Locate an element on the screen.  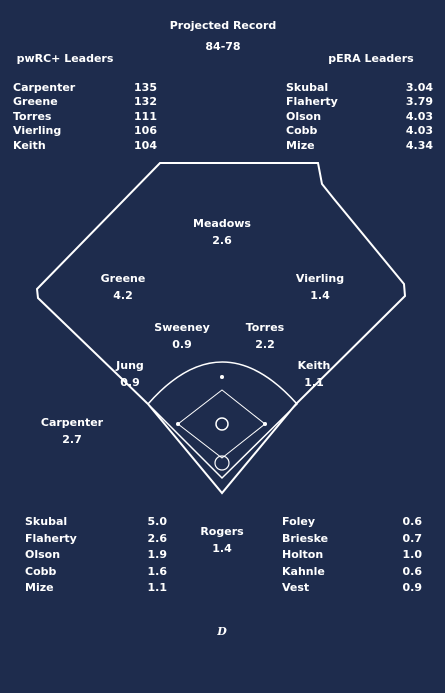
player-name: Torres is located at coordinates (32, 116).